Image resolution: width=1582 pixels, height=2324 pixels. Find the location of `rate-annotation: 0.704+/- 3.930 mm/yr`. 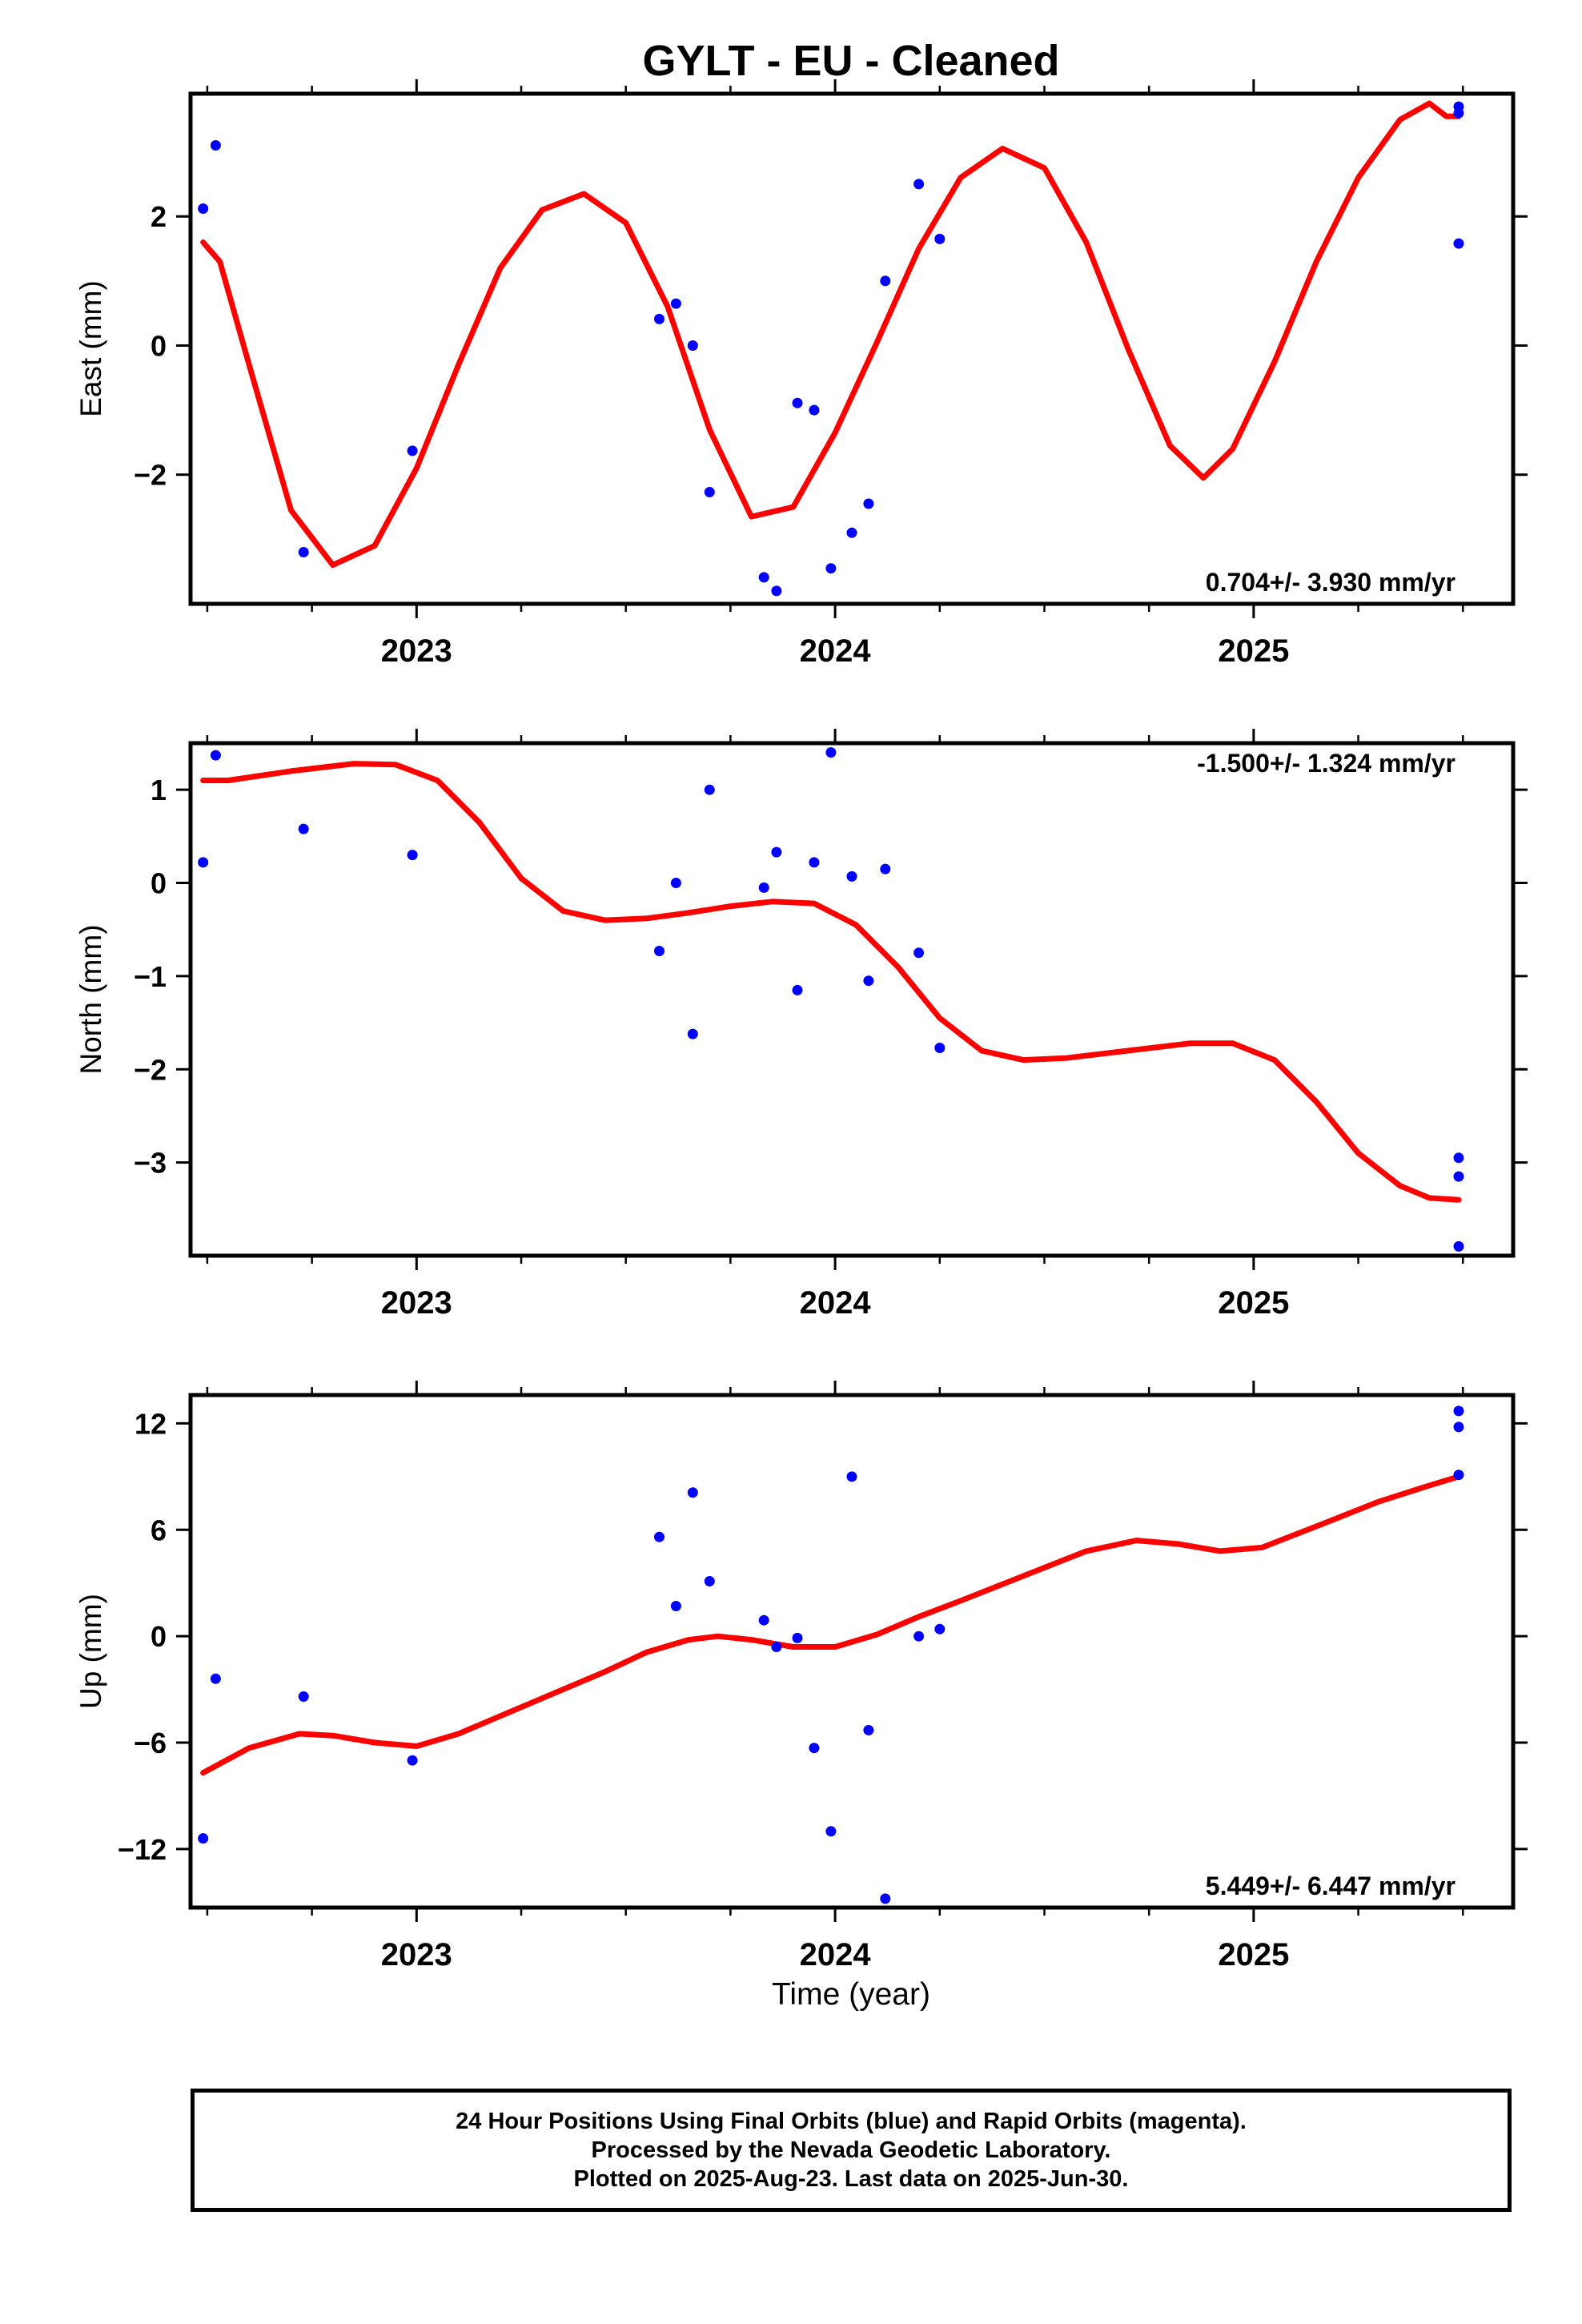

rate-annotation: 0.704+/- 3.930 mm/yr is located at coordinates (1331, 582).